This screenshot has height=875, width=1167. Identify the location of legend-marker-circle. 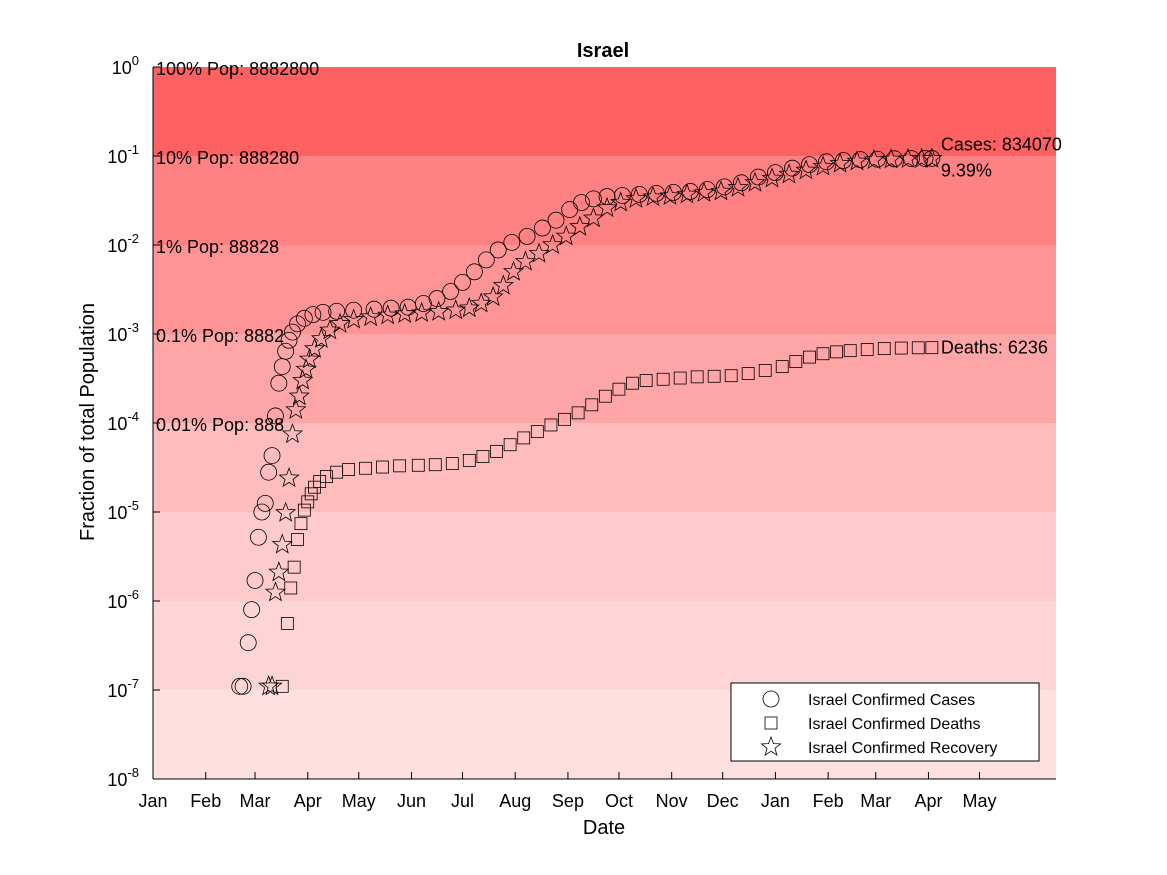
(771, 699).